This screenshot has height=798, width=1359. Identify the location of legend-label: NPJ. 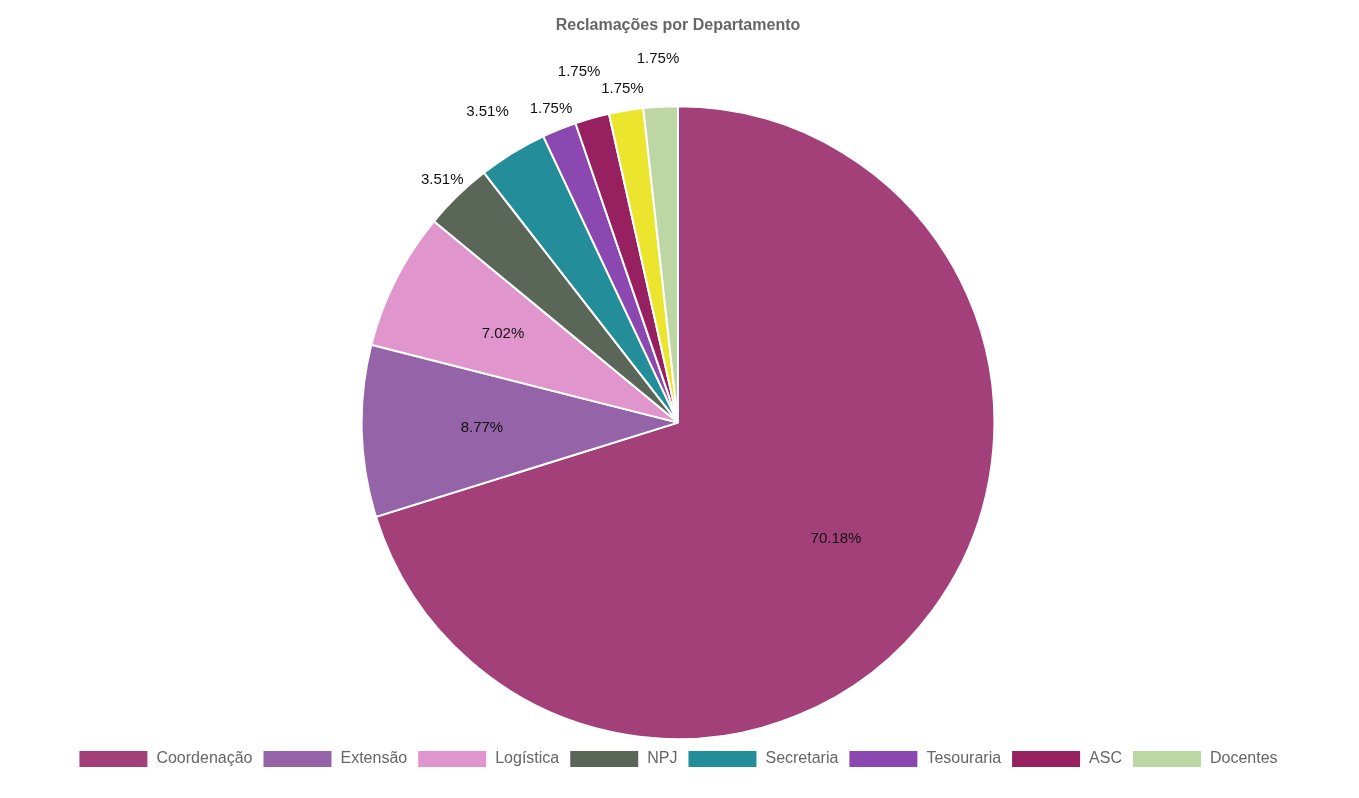
(662, 758).